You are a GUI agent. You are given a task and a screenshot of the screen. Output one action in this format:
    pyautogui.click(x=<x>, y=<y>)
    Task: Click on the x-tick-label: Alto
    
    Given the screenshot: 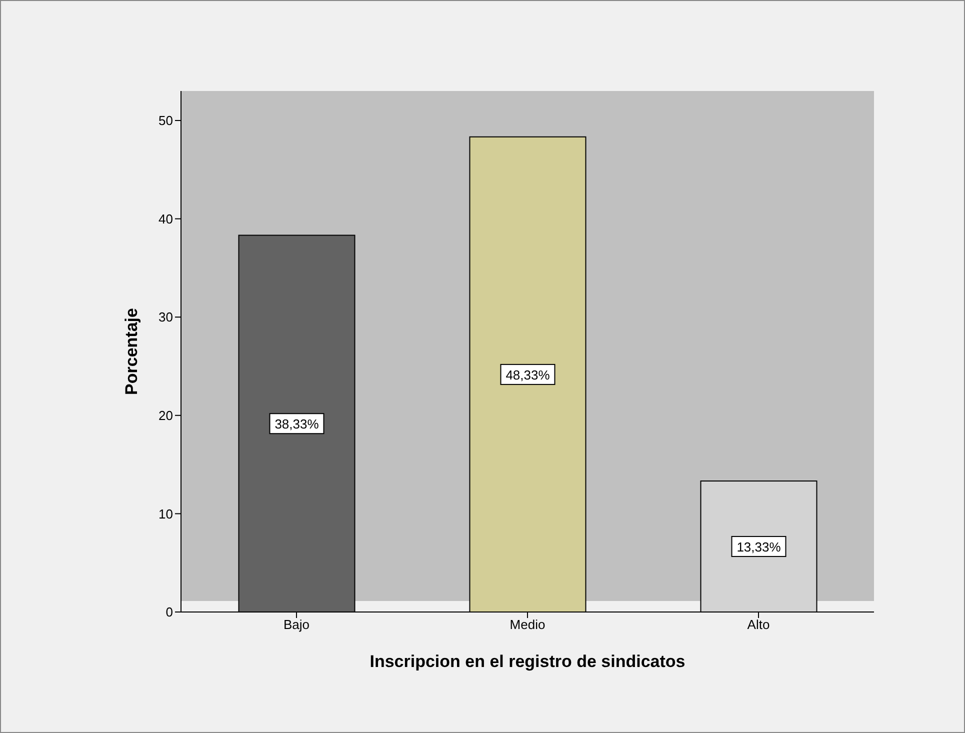 What is the action you would take?
    pyautogui.click(x=758, y=624)
    